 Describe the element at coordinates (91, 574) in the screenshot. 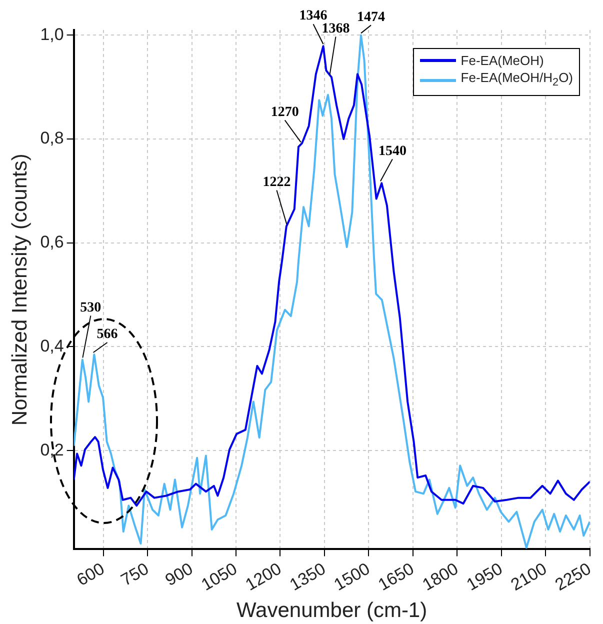

I see `x-tick-label: 600` at that location.